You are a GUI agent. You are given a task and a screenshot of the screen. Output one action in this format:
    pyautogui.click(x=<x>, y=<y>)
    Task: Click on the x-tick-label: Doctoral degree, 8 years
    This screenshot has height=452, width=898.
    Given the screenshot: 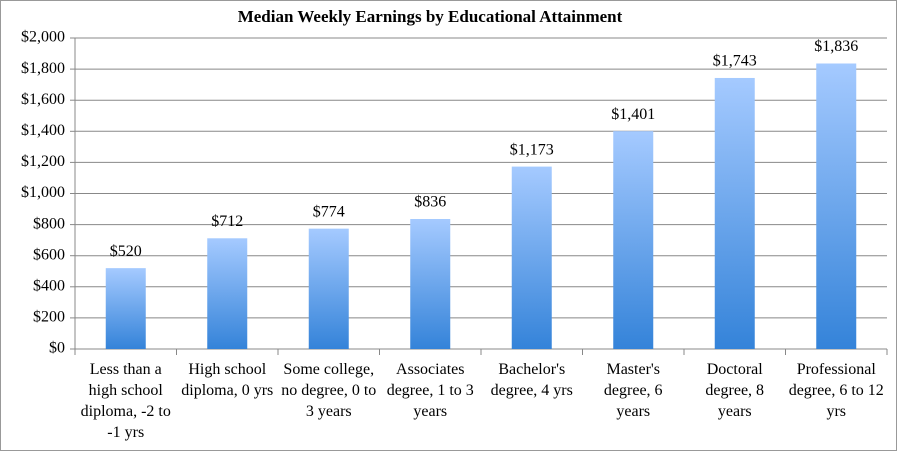 What is the action you would take?
    pyautogui.click(x=735, y=390)
    